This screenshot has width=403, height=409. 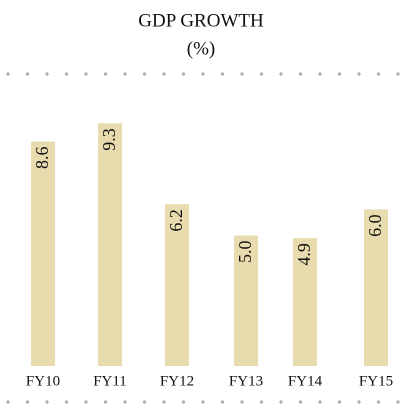 What do you see at coordinates (42, 158) in the screenshot?
I see `value-label: 8.6` at bounding box center [42, 158].